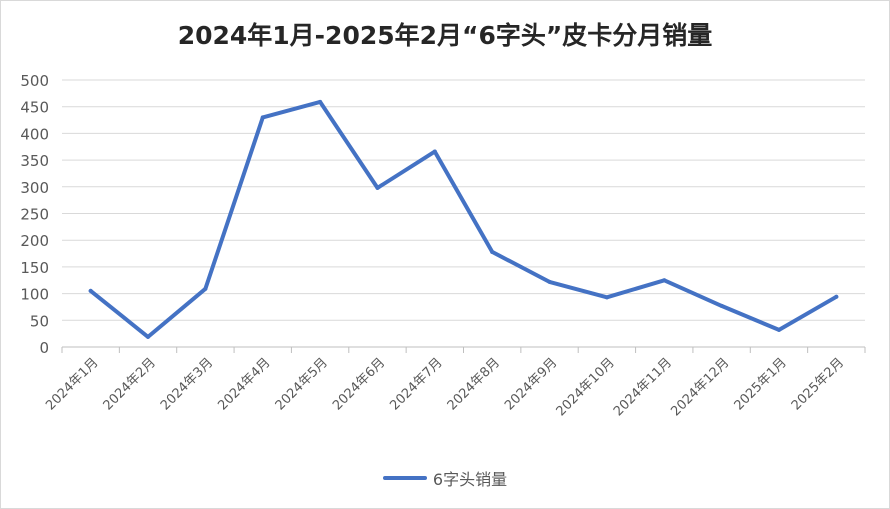 The image size is (890, 509). What do you see at coordinates (187, 384) in the screenshot?
I see `x-tick-label: 2024年3月` at bounding box center [187, 384].